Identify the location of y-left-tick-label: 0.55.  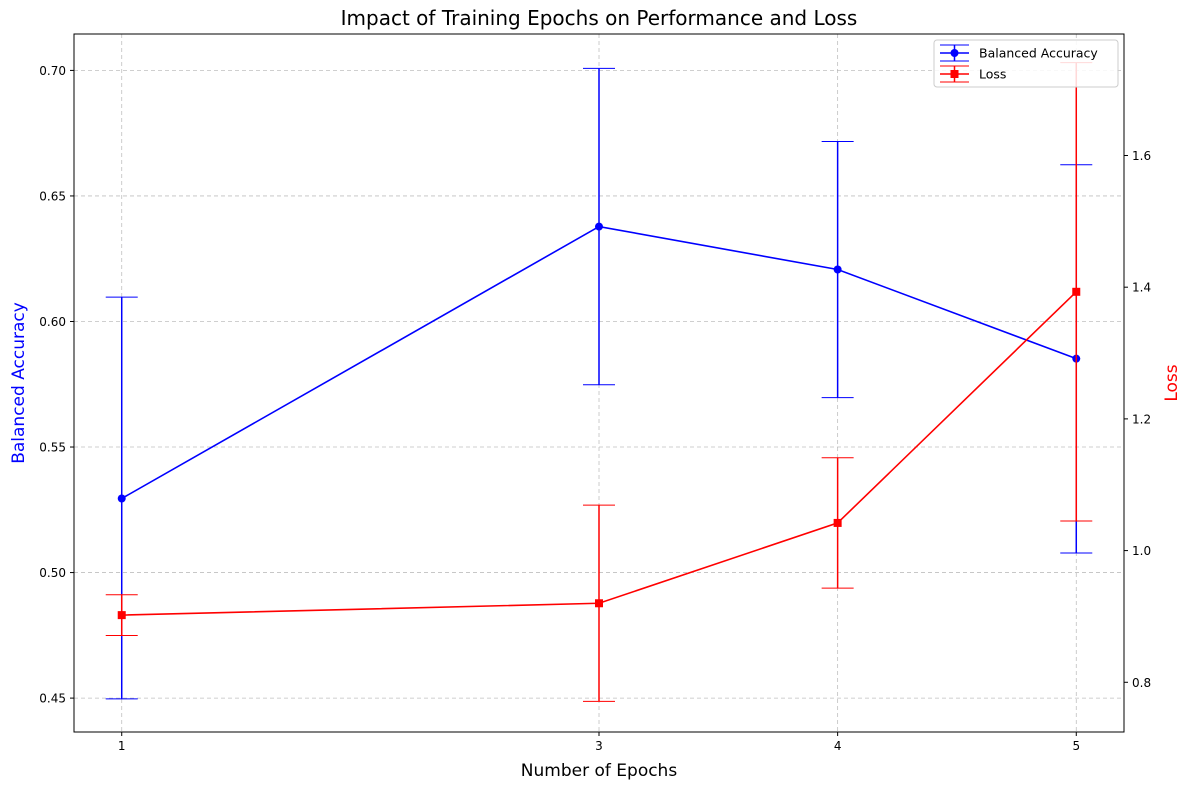
(52, 448).